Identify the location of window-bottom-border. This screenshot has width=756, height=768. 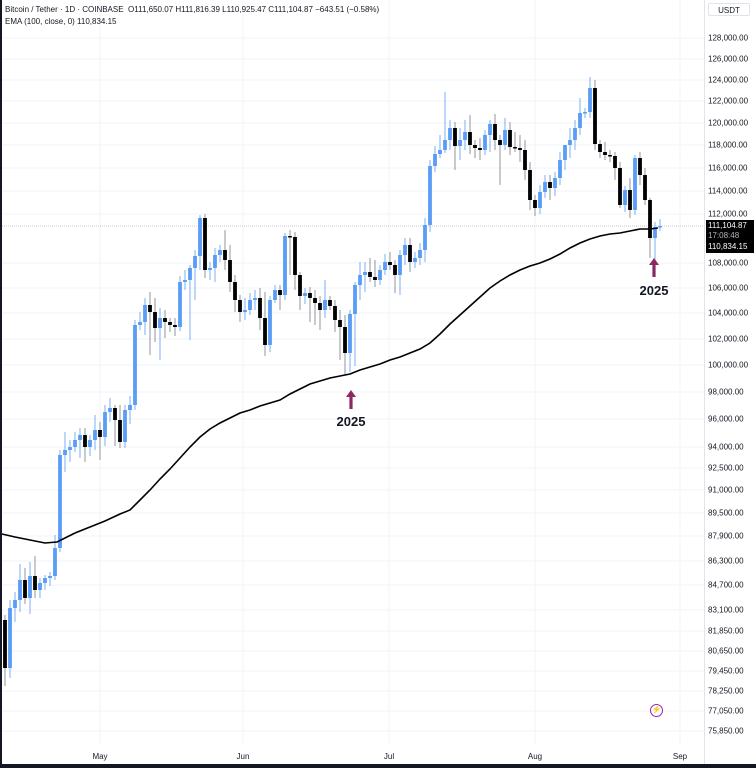
(378, 766).